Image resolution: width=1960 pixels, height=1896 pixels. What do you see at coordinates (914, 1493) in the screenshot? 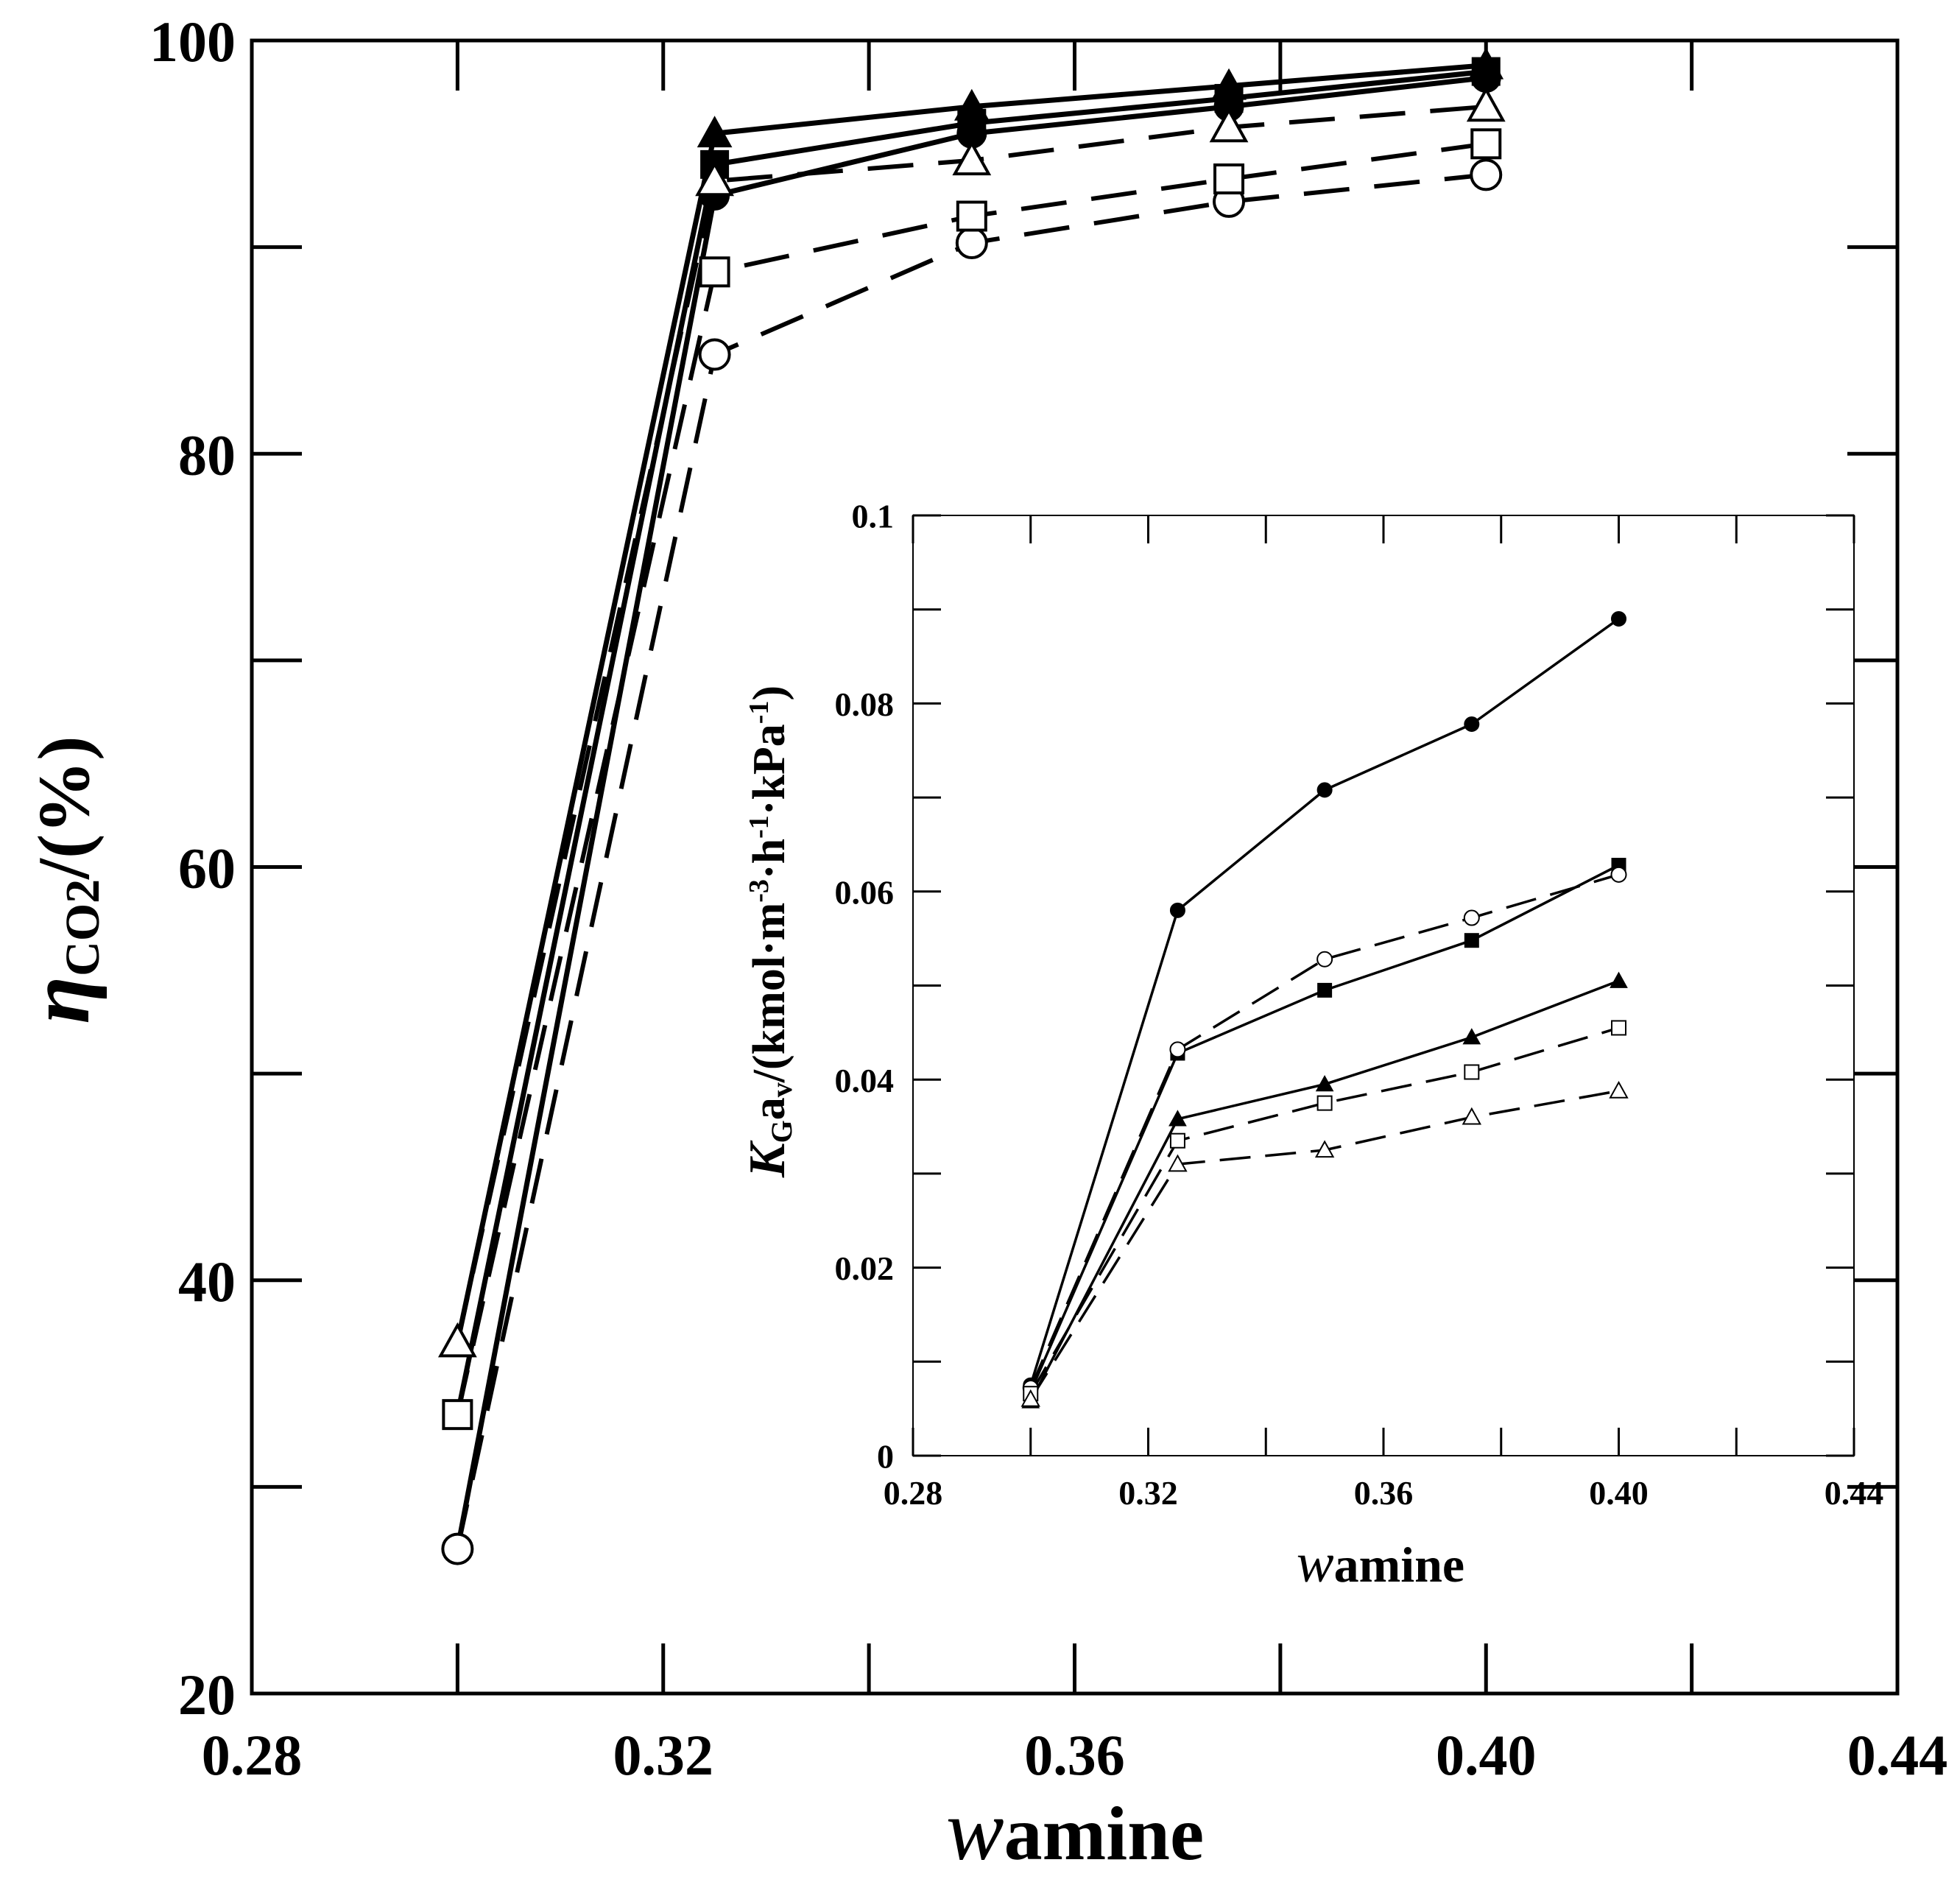
I see `inset-x-tick-label: 0.28` at bounding box center [914, 1493].